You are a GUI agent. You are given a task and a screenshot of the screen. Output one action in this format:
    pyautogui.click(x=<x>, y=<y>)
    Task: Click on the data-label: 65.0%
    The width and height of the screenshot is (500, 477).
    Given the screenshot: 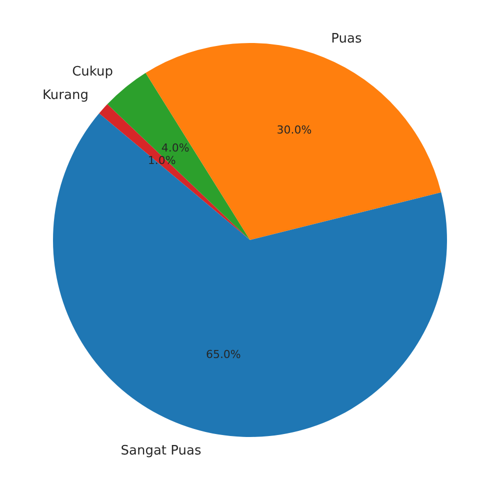 What is the action you would take?
    pyautogui.click(x=223, y=355)
    